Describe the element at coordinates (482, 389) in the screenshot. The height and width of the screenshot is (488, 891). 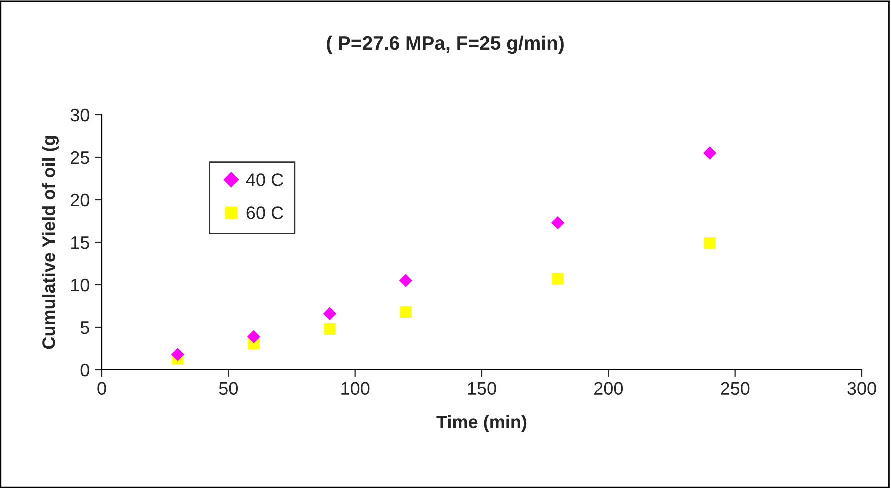
I see `x-tick-label: 150` at that location.